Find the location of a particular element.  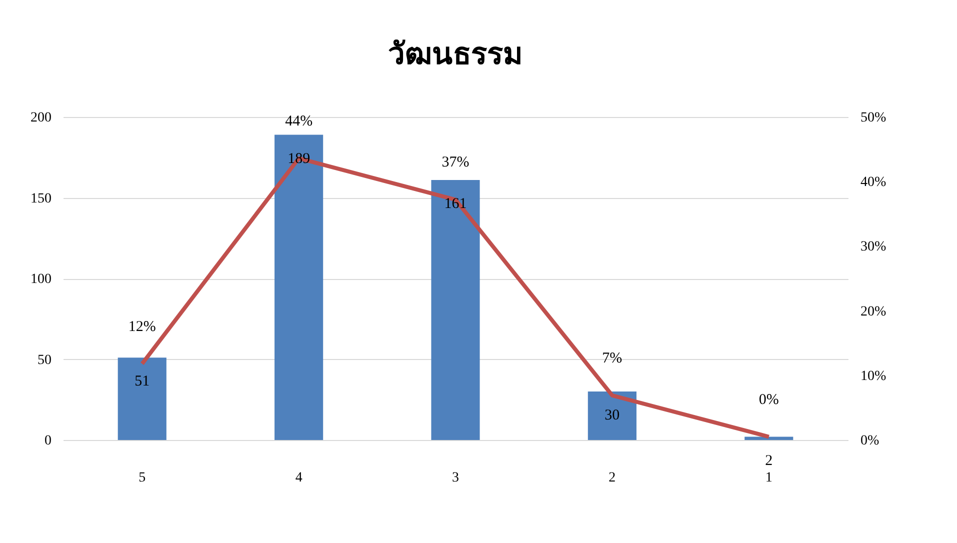

data-label: 30 is located at coordinates (612, 416).